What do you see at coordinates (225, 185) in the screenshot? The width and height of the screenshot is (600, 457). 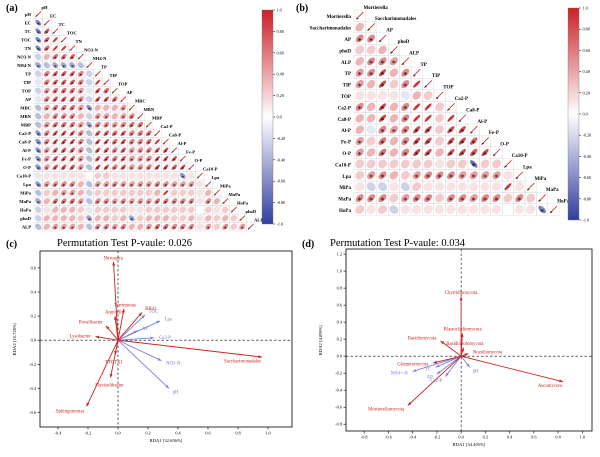 I see `svg-text: MiPa` at bounding box center [225, 185].